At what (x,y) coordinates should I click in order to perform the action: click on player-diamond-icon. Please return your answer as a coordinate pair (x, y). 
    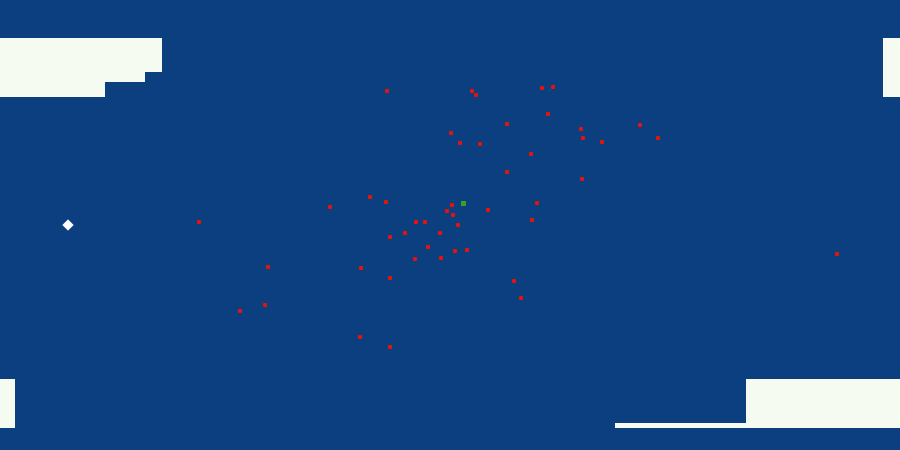
    Looking at the image, I should click on (68, 225).